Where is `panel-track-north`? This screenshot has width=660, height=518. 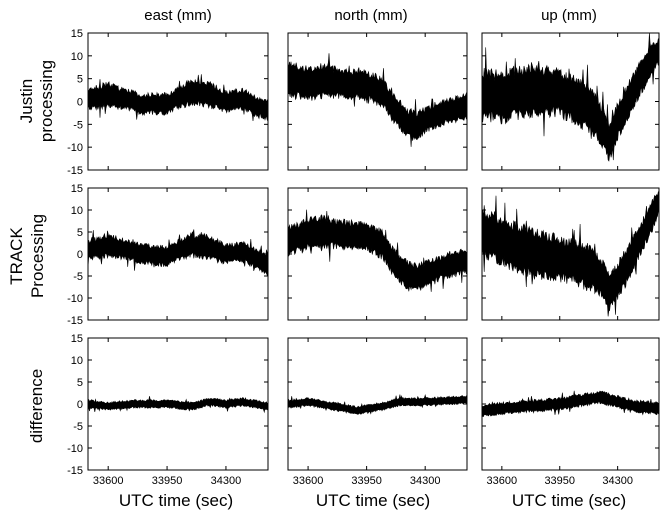 panel-track-north is located at coordinates (377, 254).